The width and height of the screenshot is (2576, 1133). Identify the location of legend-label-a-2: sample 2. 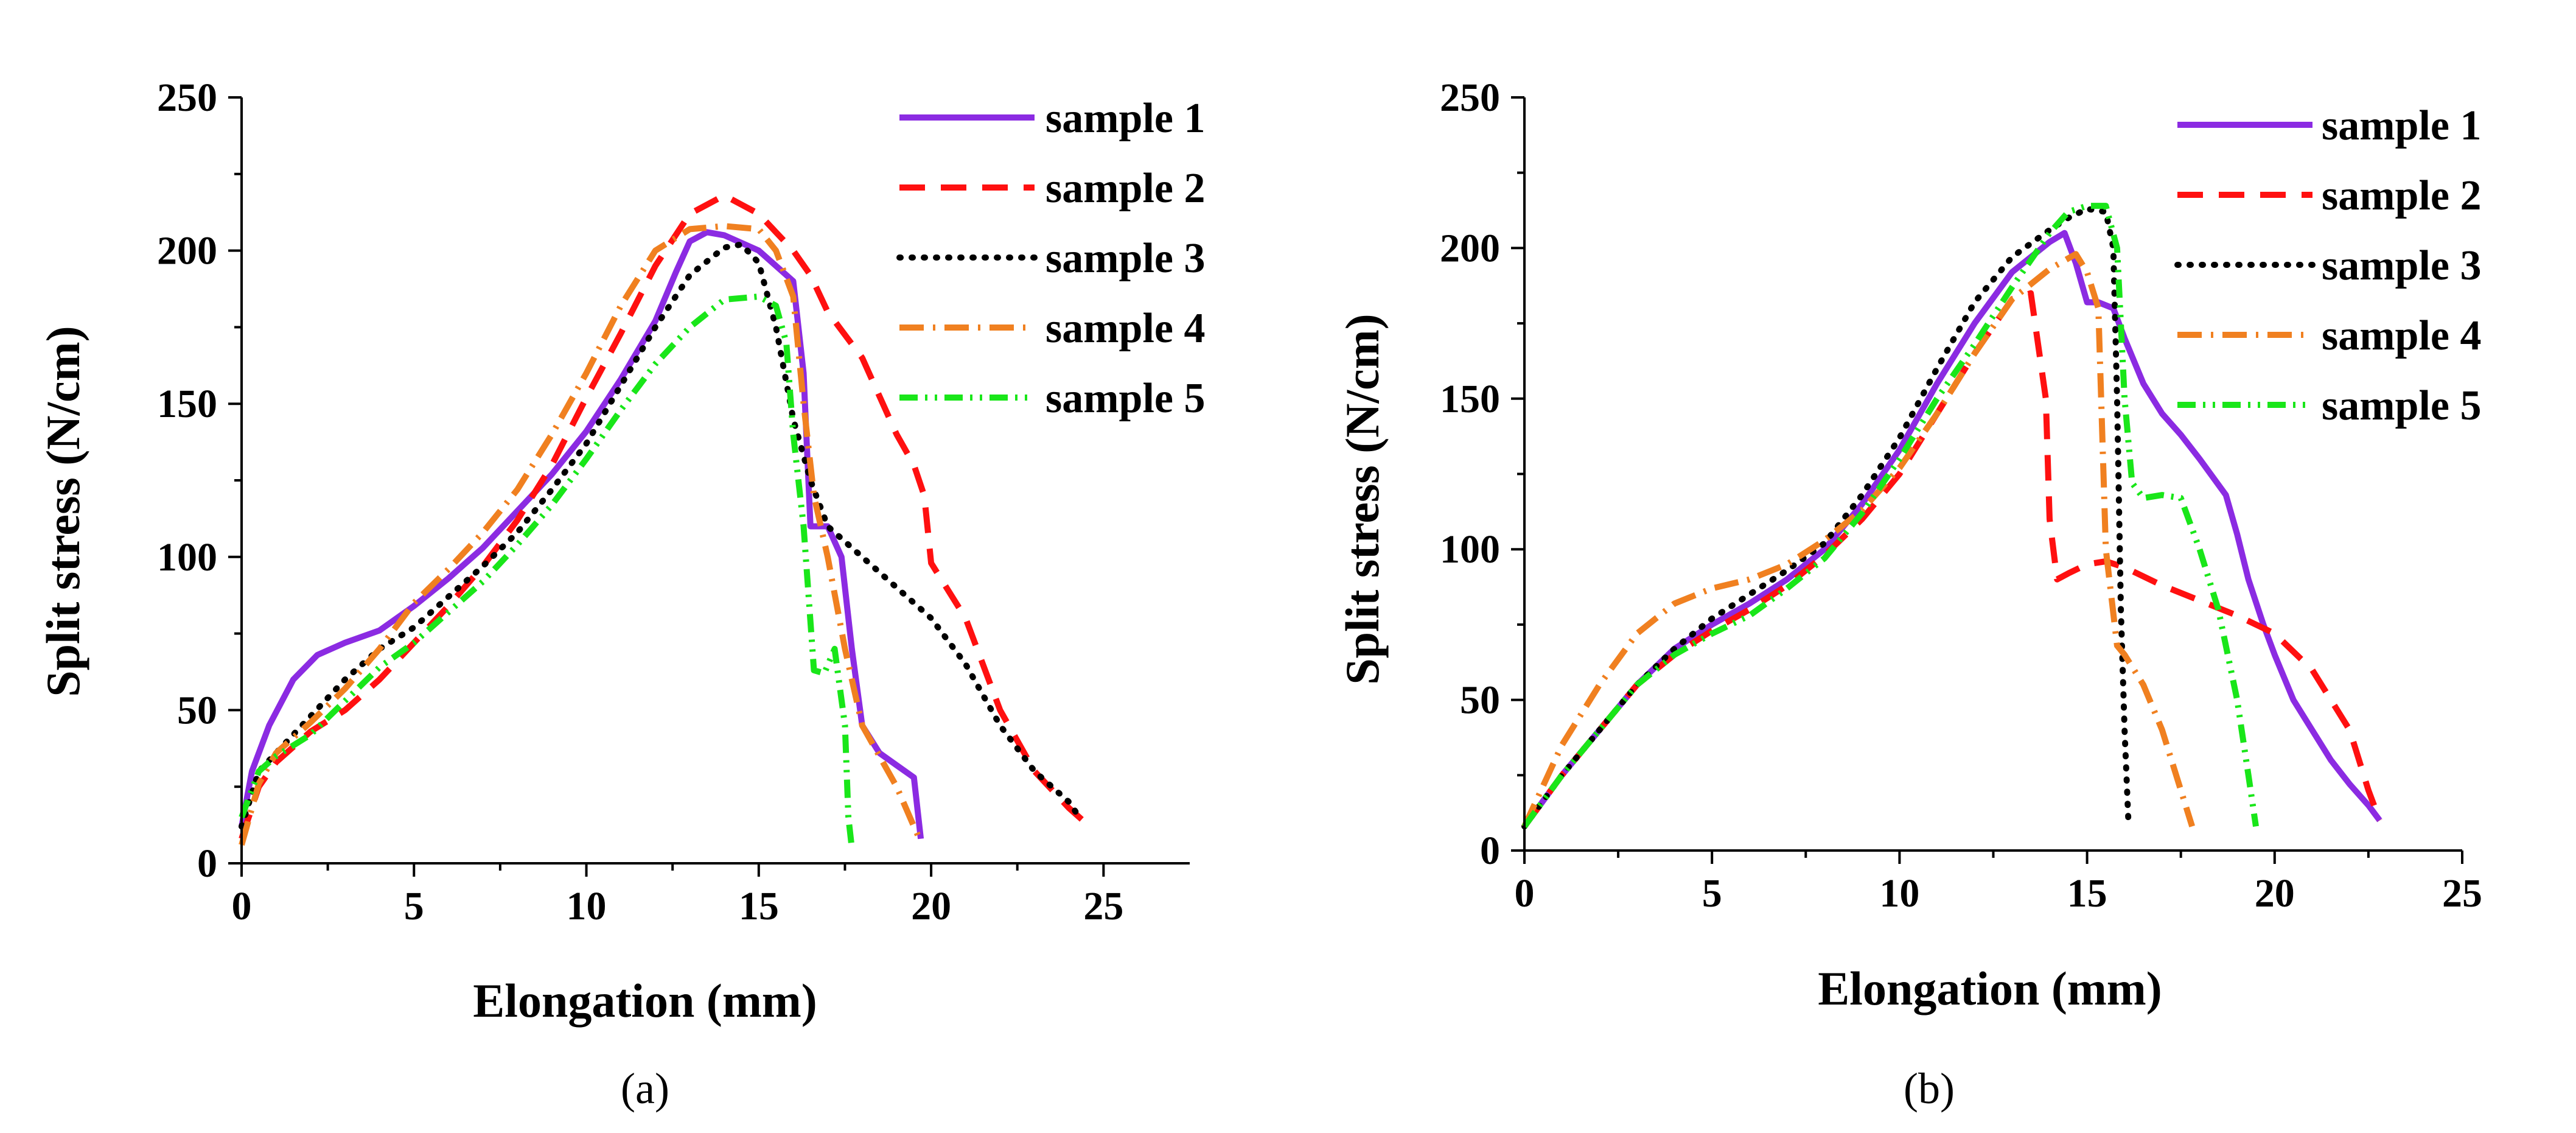
(1125, 188).